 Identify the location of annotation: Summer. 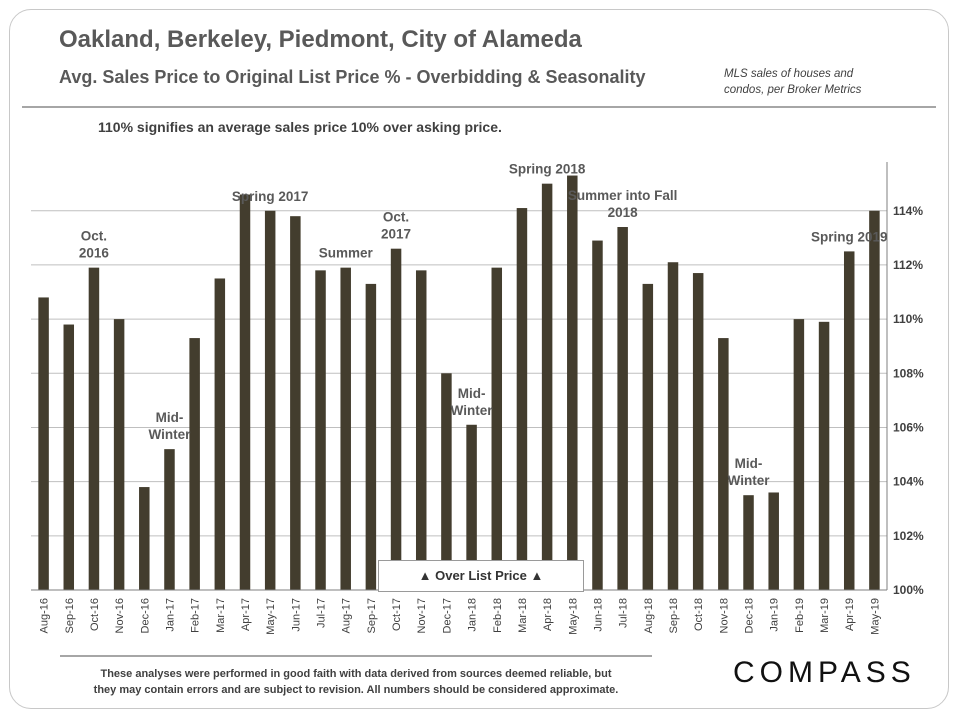
(346, 253).